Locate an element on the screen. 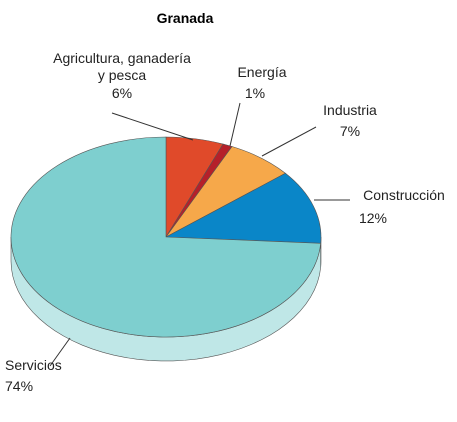 The height and width of the screenshot is (422, 457). slice-value-label: 74% is located at coordinates (19, 386).